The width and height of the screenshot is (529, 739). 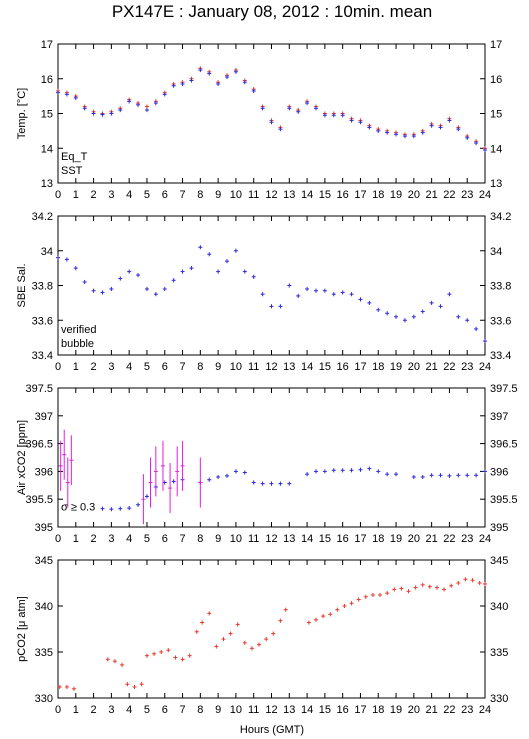 What do you see at coordinates (39, 389) in the screenshot?
I see `y-tick-label-left: 397.5` at bounding box center [39, 389].